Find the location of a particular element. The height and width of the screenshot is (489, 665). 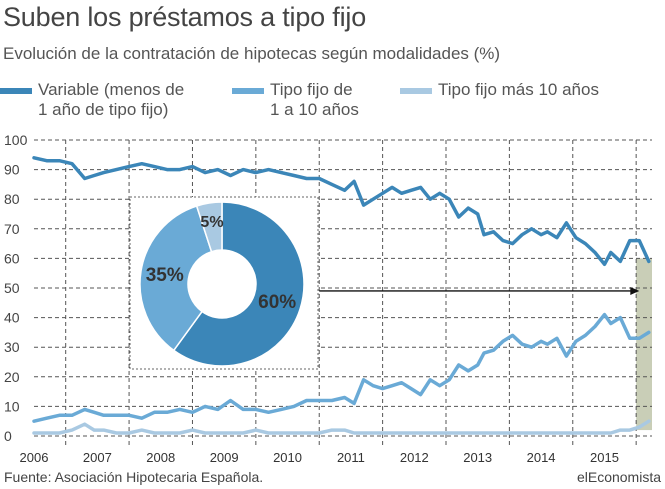

y-tick-label: 0 is located at coordinates (8, 436).